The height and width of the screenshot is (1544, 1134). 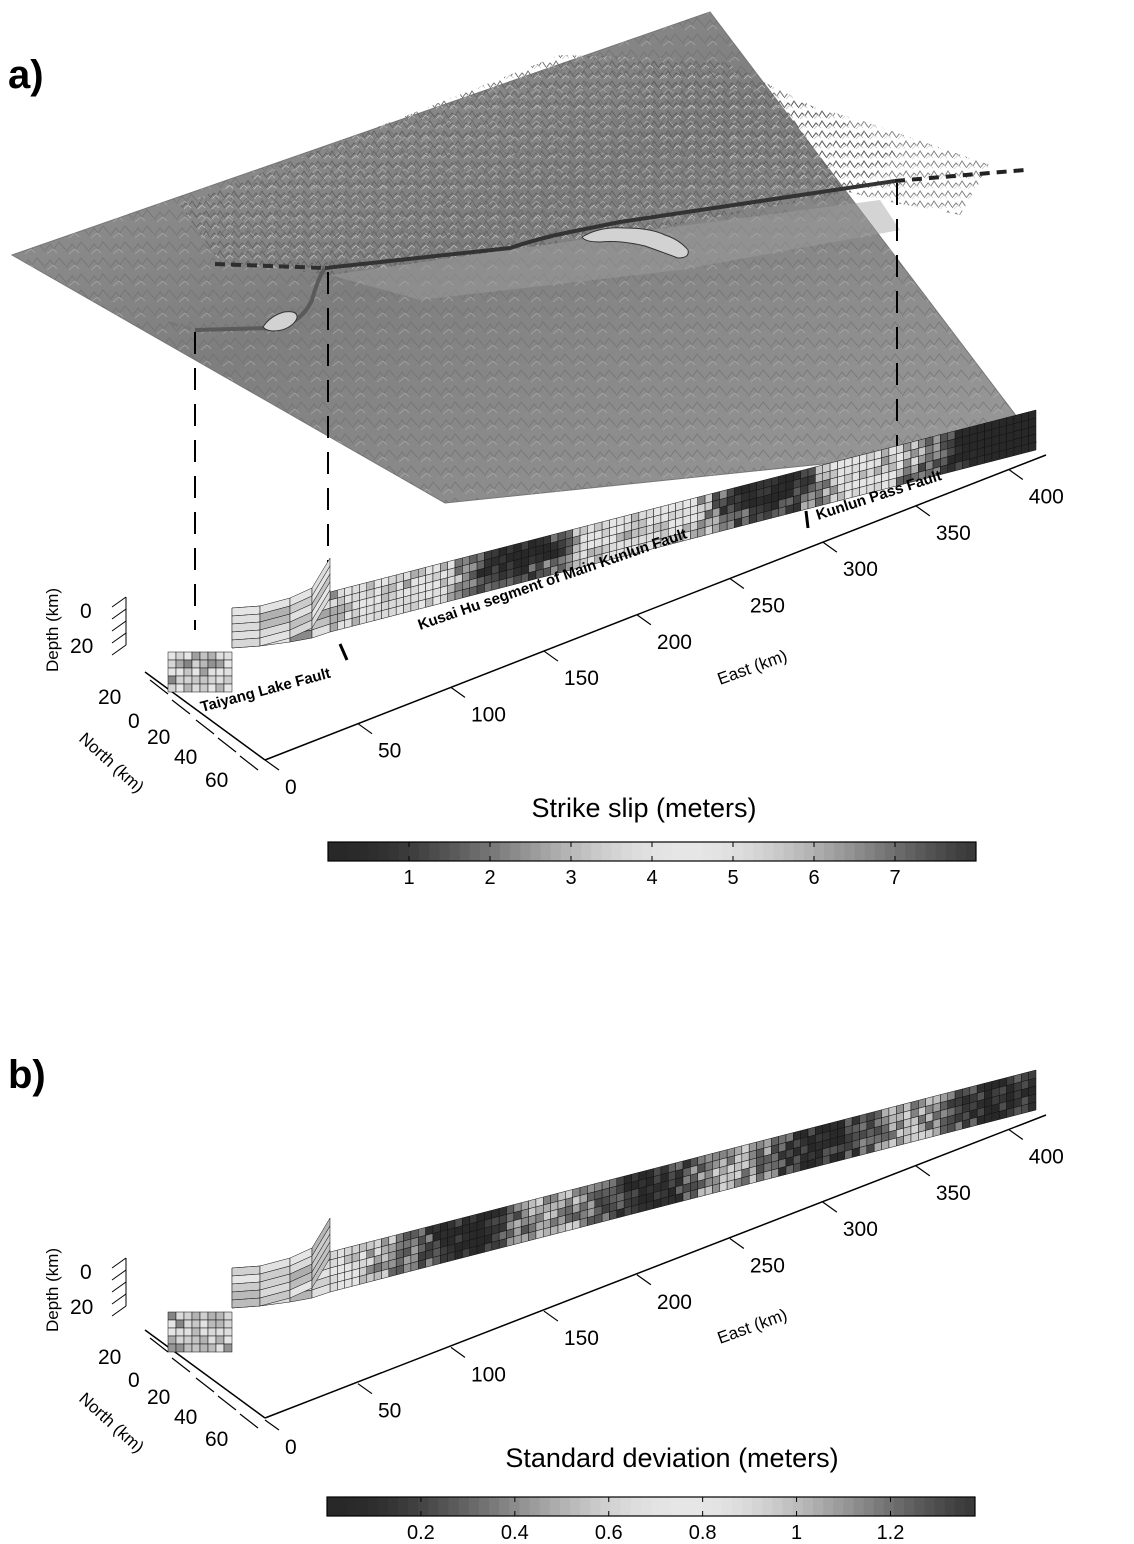 I want to click on lakes, so click(x=475, y=279).